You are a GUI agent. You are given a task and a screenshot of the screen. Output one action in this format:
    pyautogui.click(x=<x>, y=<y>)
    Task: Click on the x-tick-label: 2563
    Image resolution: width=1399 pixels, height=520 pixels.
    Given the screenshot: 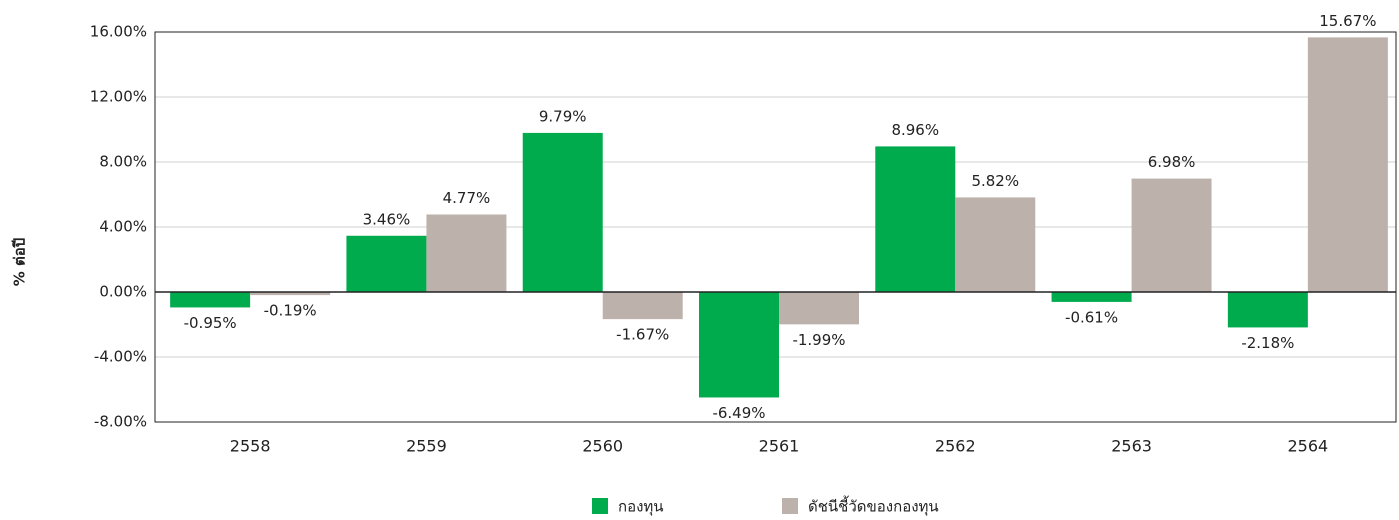 What is the action you would take?
    pyautogui.click(x=1131, y=446)
    